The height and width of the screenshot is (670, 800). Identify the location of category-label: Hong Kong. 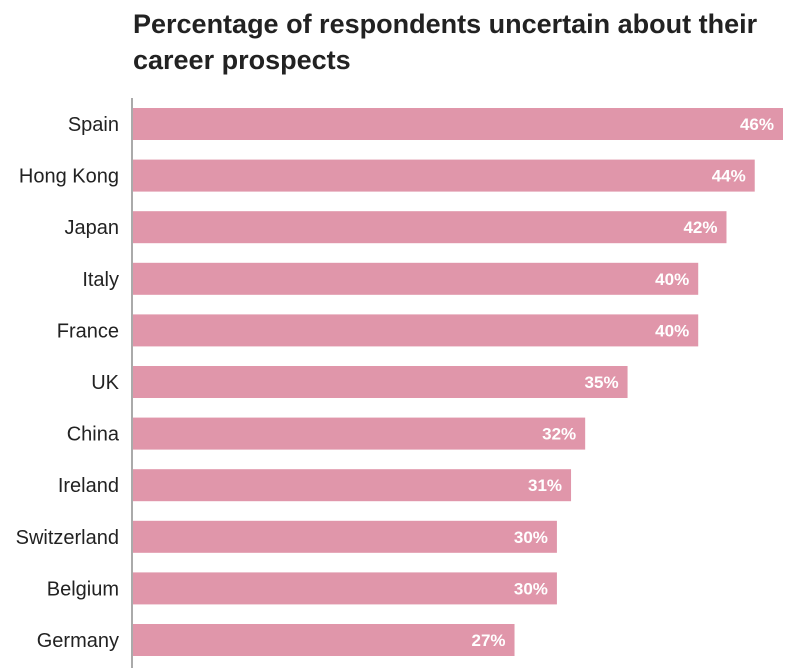
(69, 177).